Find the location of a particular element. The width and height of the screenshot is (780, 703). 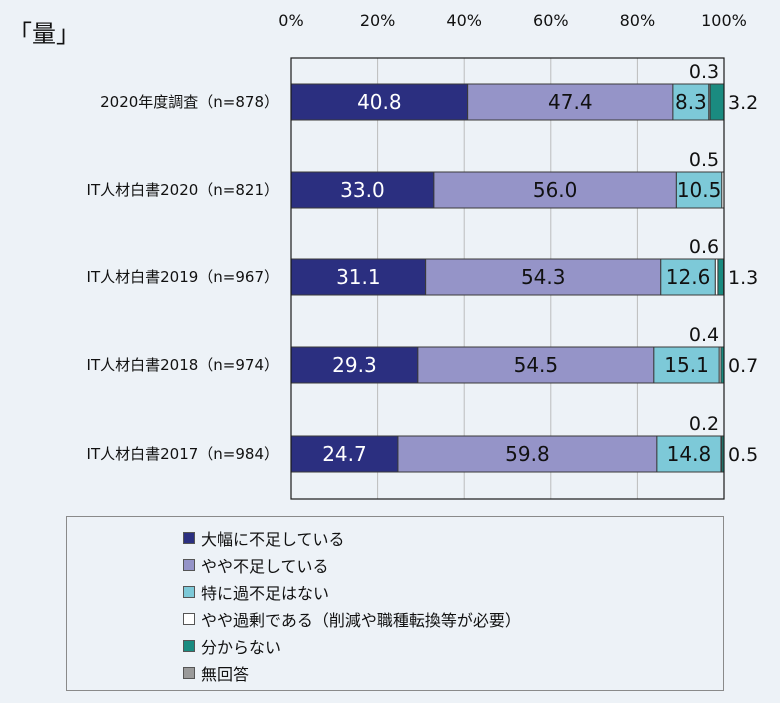

x-tick-label: 100% is located at coordinates (724, 20).